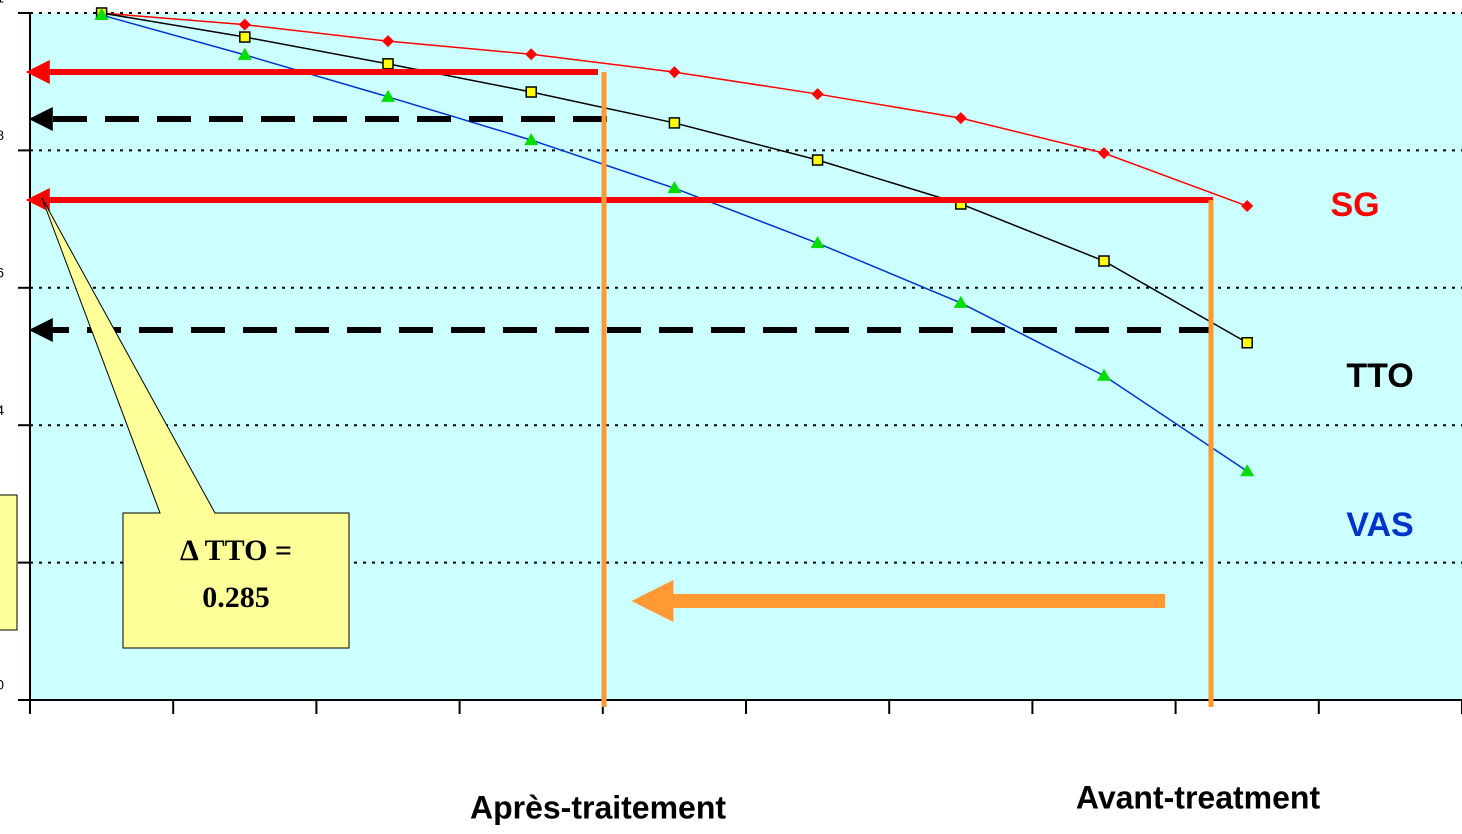 Image resolution: width=1462 pixels, height=834 pixels. What do you see at coordinates (2, 685) in the screenshot?
I see `y-tick-label: 0` at bounding box center [2, 685].